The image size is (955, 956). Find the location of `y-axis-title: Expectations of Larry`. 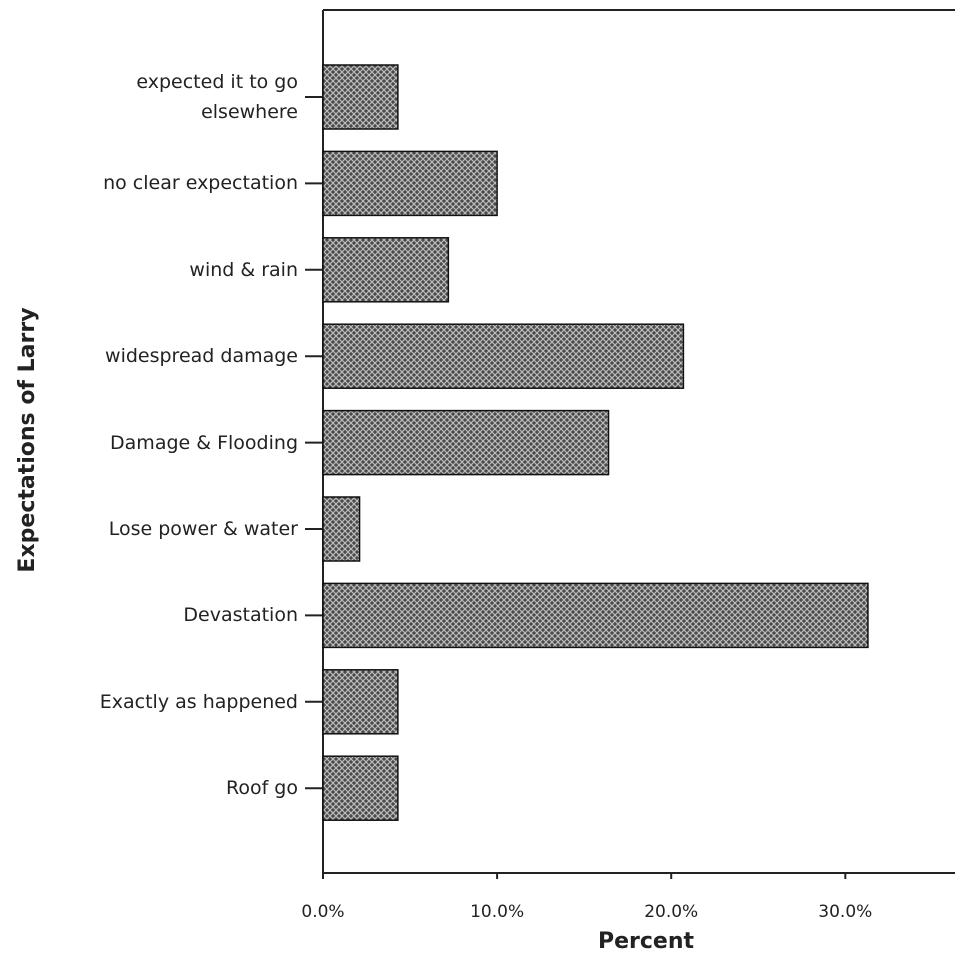

y-axis-title: Expectations of Larry is located at coordinates (27, 439).